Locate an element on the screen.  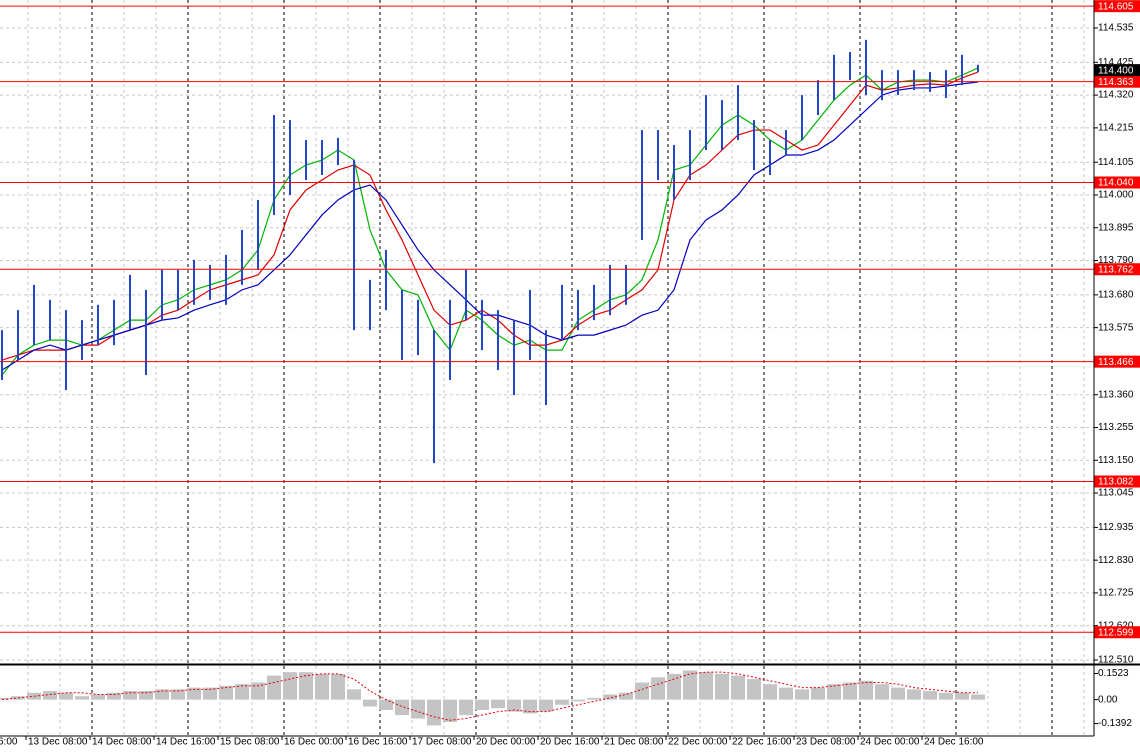
y-tick-label: 0.00 is located at coordinates (1108, 699).